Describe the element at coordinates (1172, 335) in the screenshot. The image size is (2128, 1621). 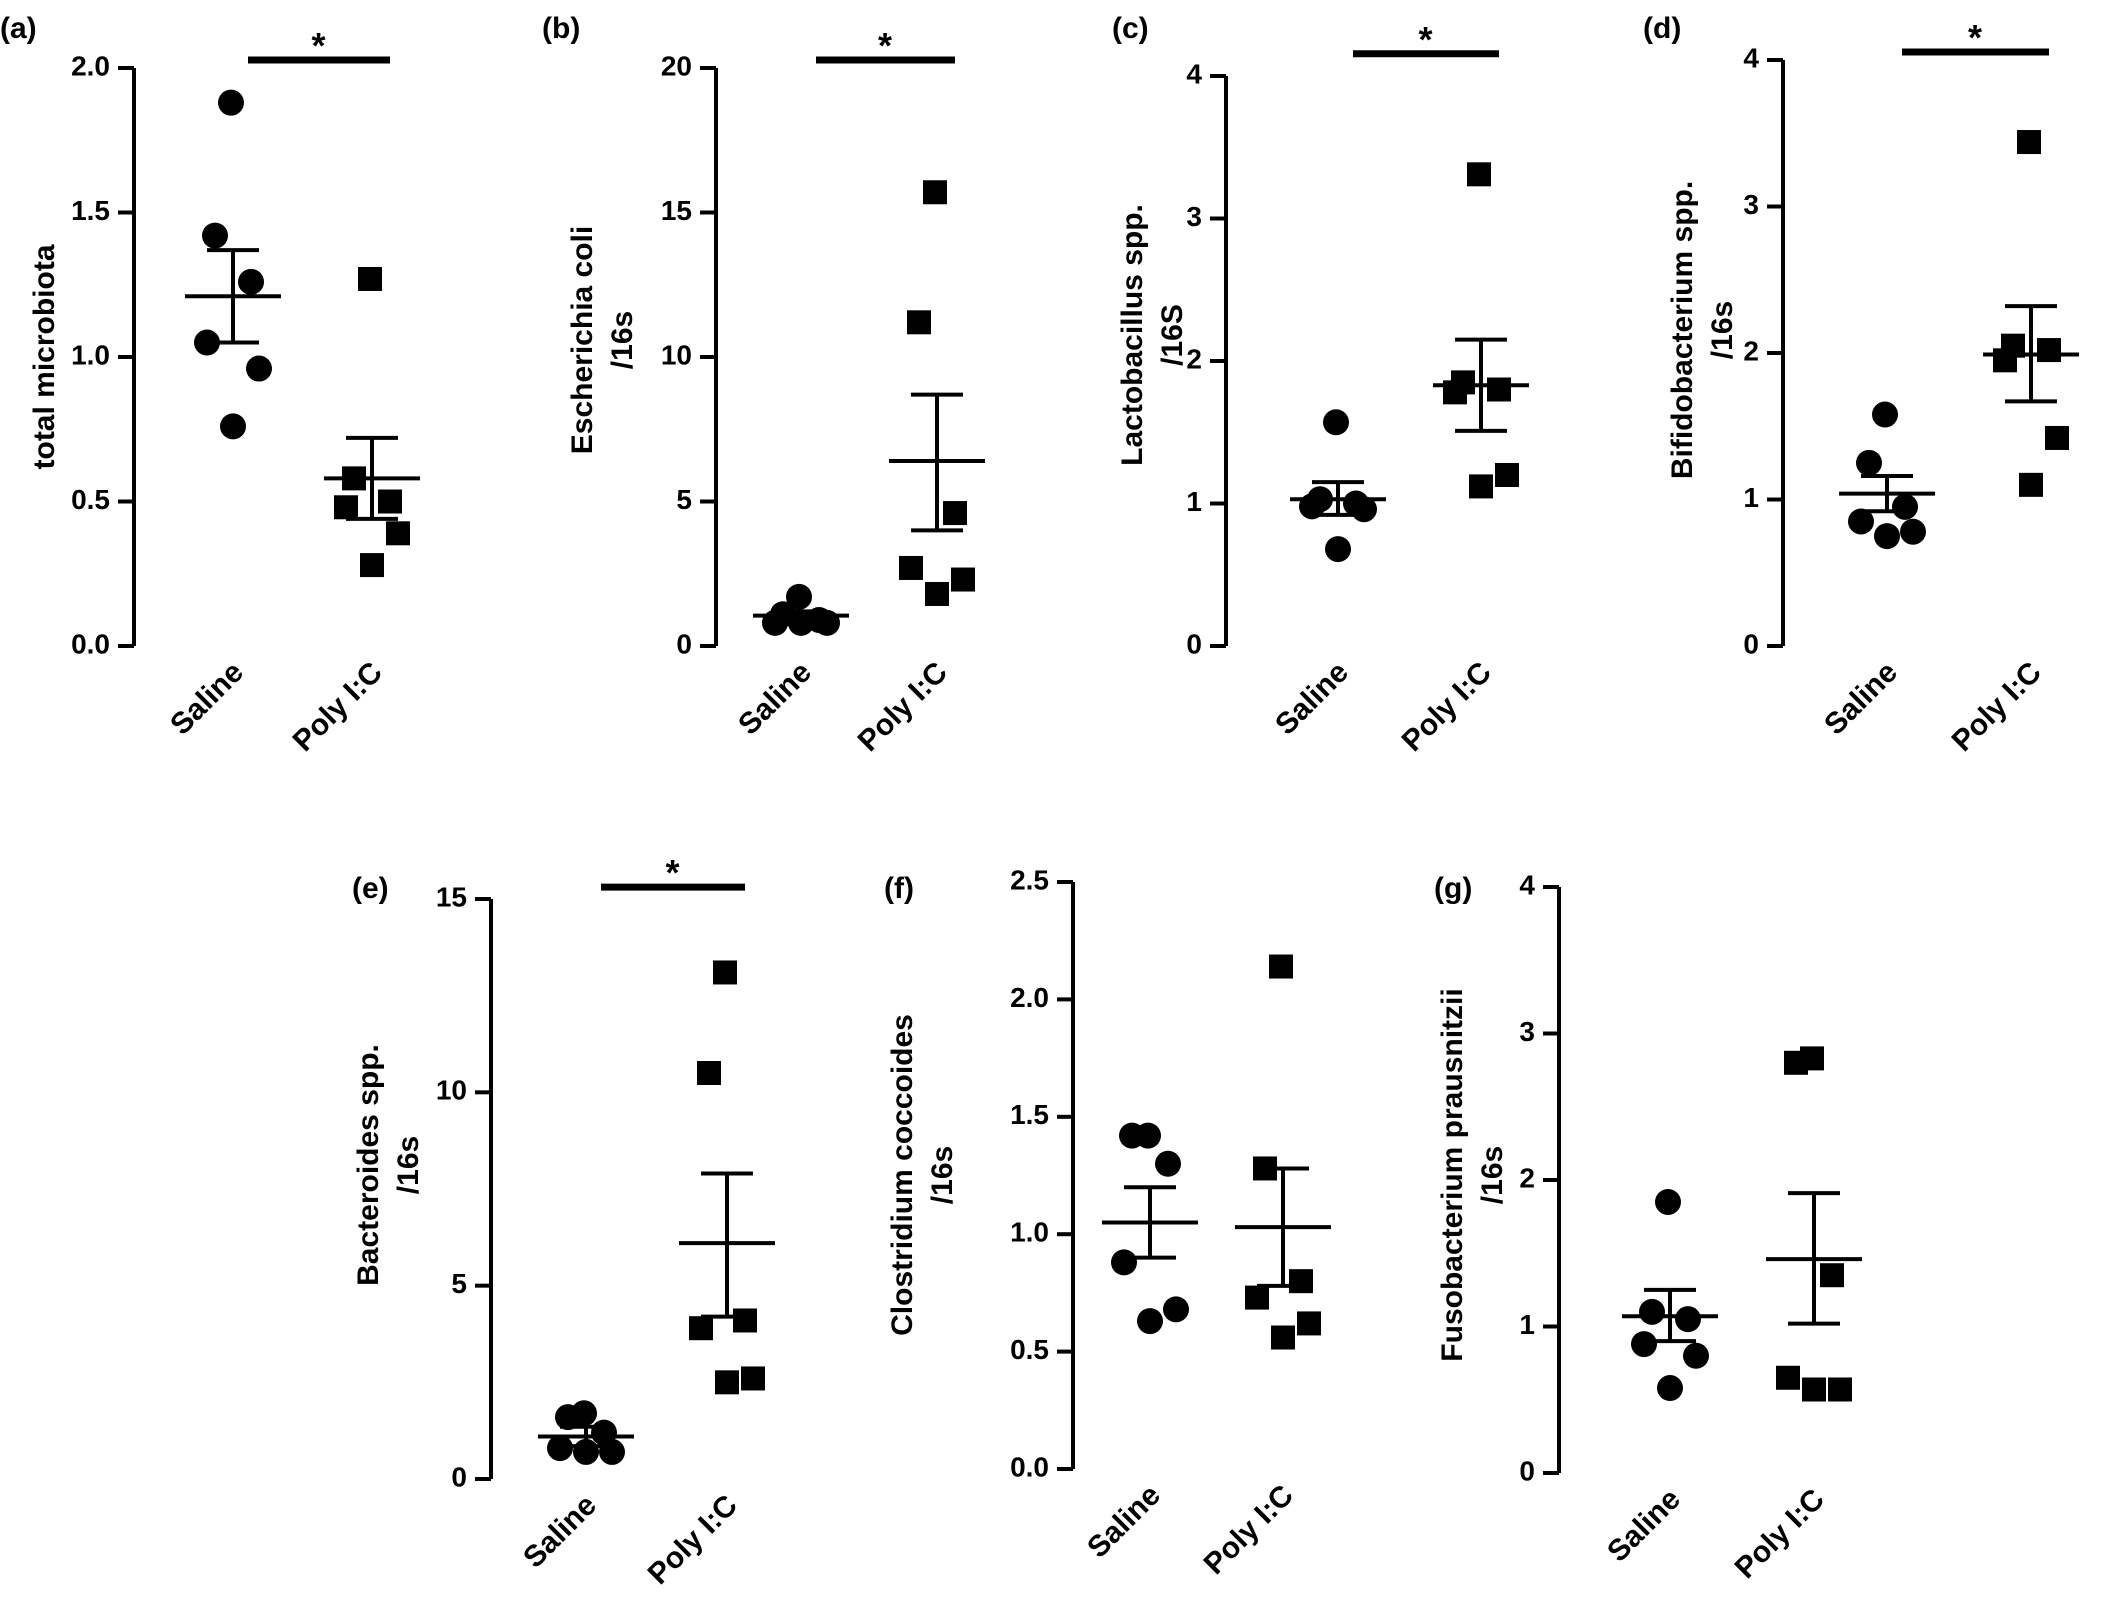
I see `y-axis-label-line: /16S` at that location.